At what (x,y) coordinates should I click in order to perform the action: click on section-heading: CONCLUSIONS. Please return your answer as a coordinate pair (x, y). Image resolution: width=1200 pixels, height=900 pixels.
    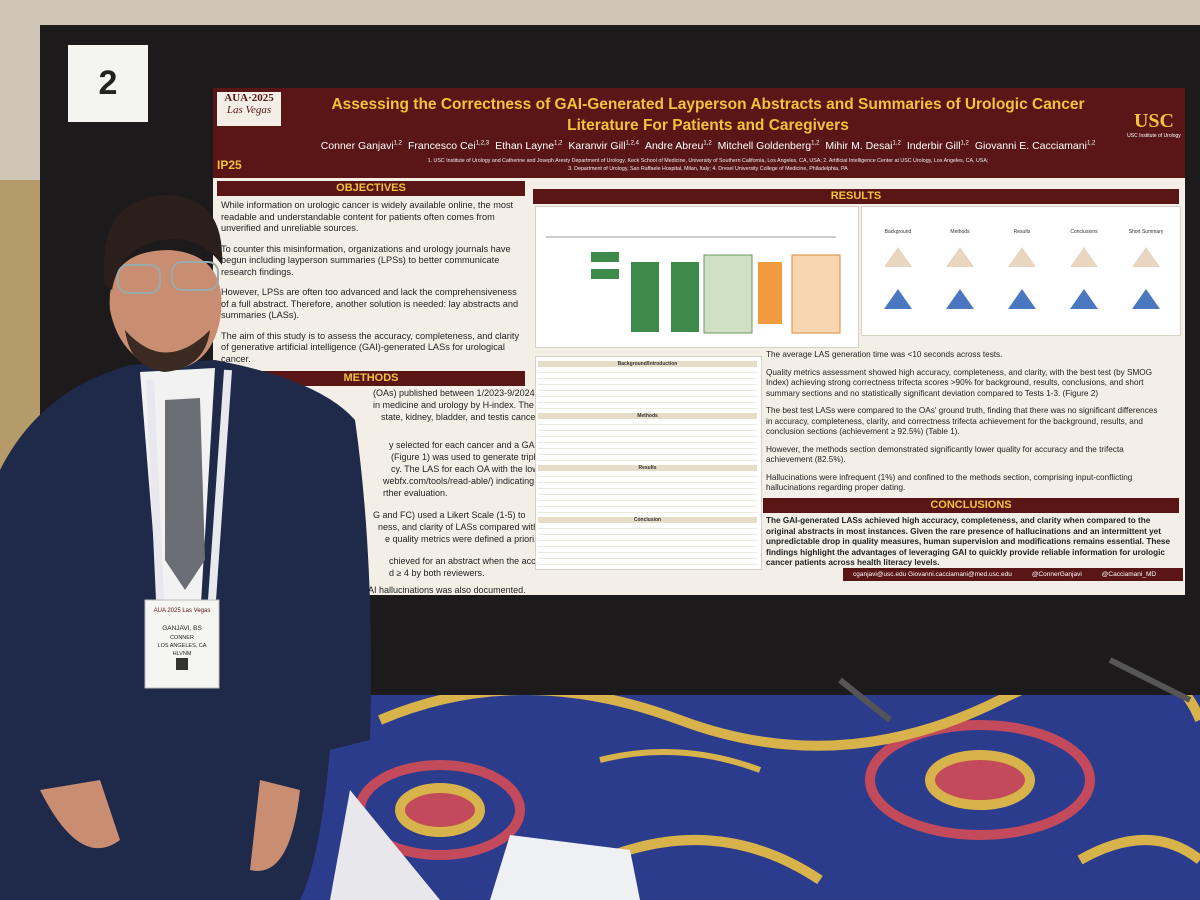
    Looking at the image, I should click on (971, 505).